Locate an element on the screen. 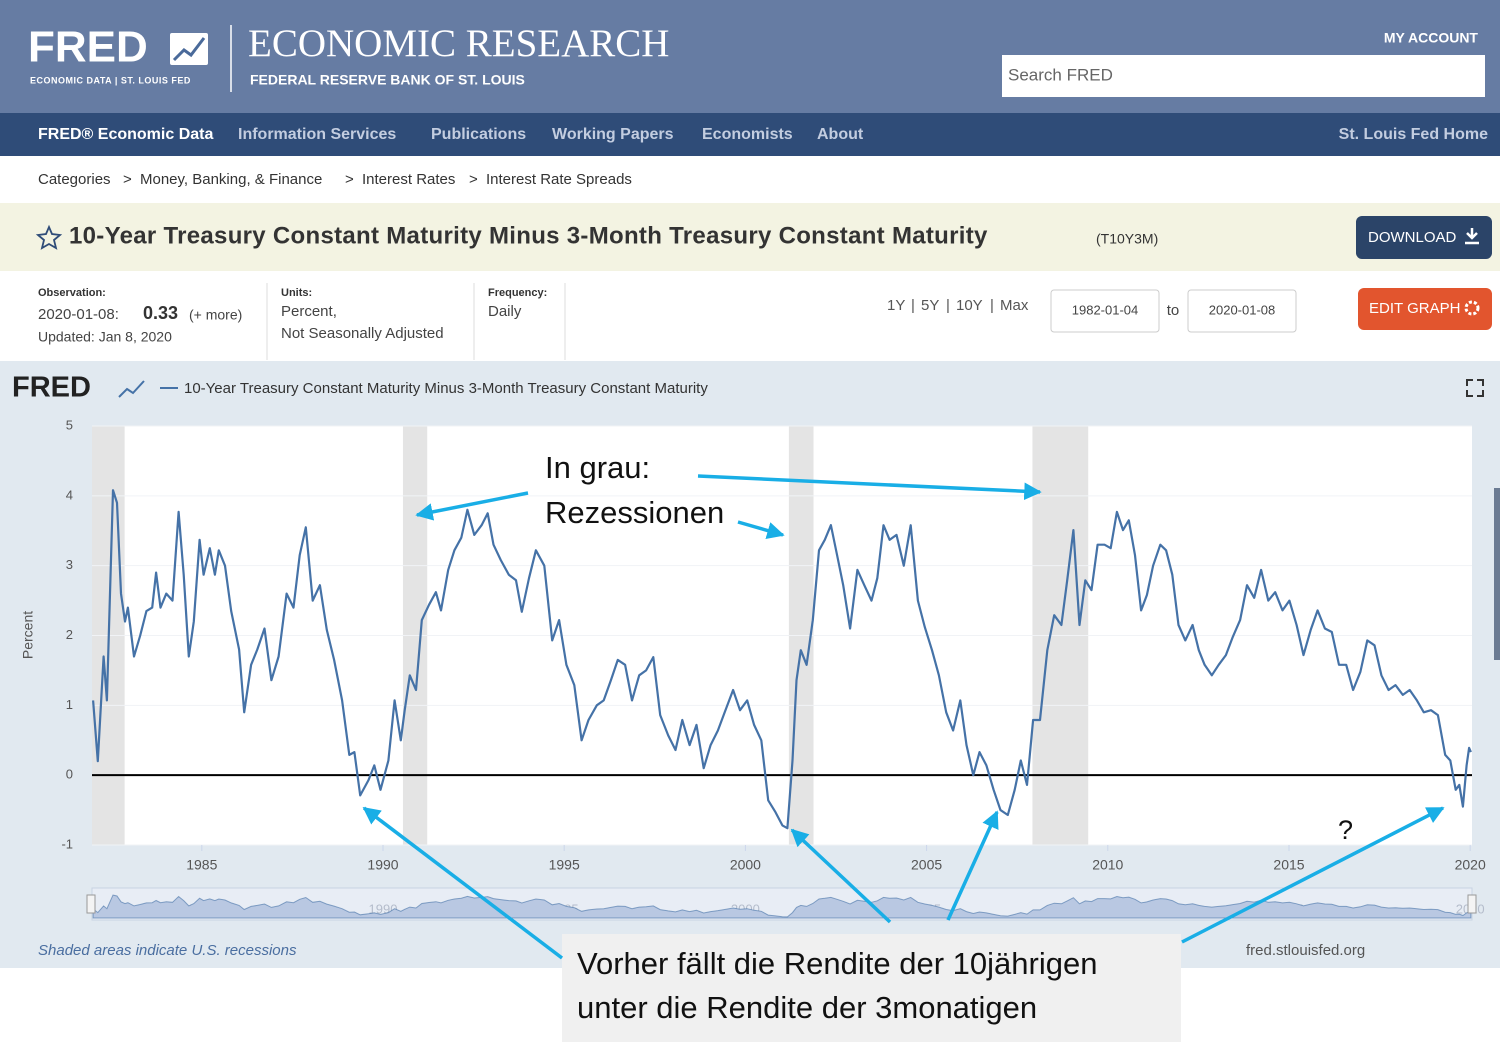  breadcrumb-item: Money, Banking, & Finance is located at coordinates (231, 179).